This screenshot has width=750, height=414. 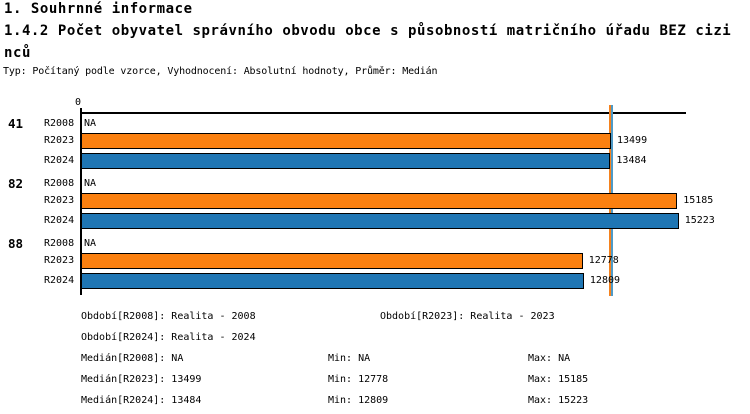 What do you see at coordinates (59, 160) in the screenshot?
I see `series-label-r2024-41: R2024` at bounding box center [59, 160].